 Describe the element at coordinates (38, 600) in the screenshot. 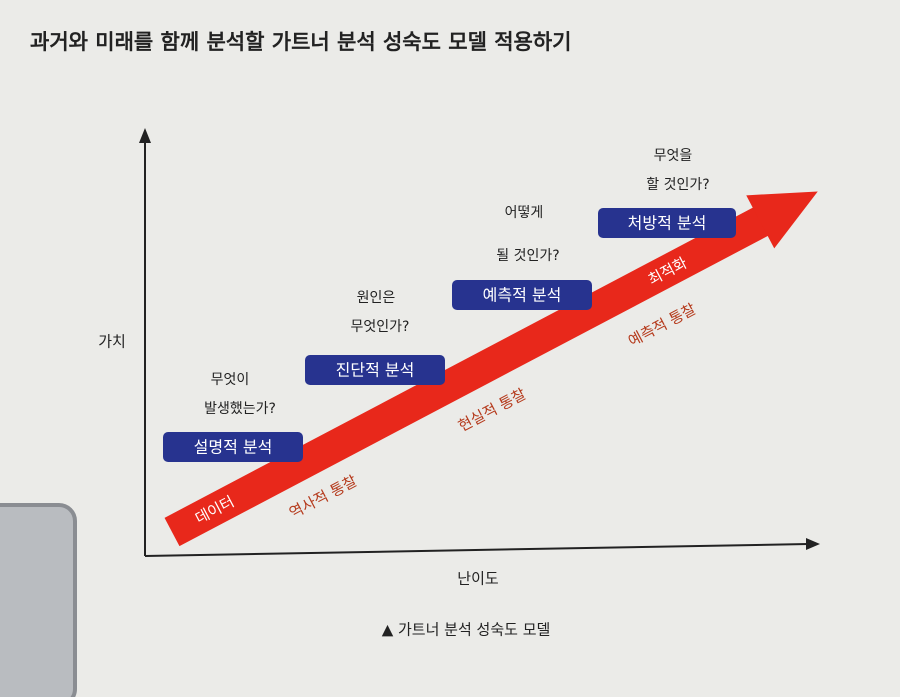

I see `binder-clip` at that location.